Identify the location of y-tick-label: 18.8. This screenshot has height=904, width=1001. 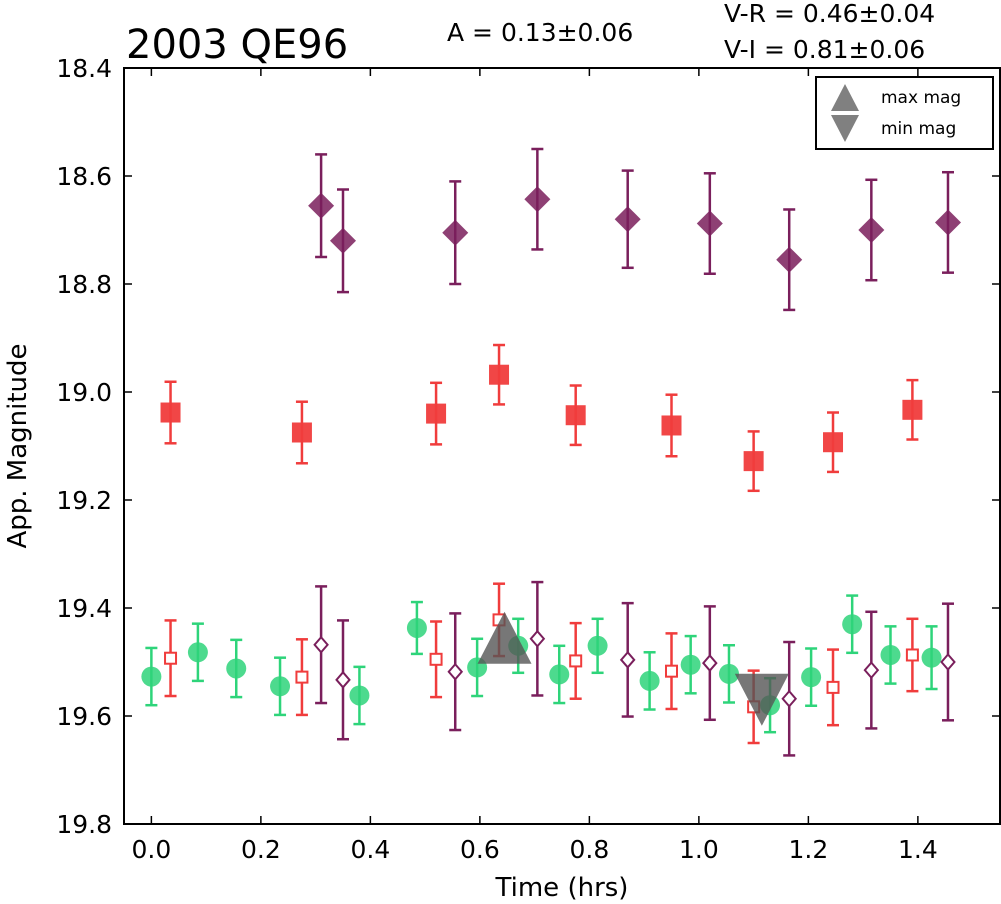
(84, 284).